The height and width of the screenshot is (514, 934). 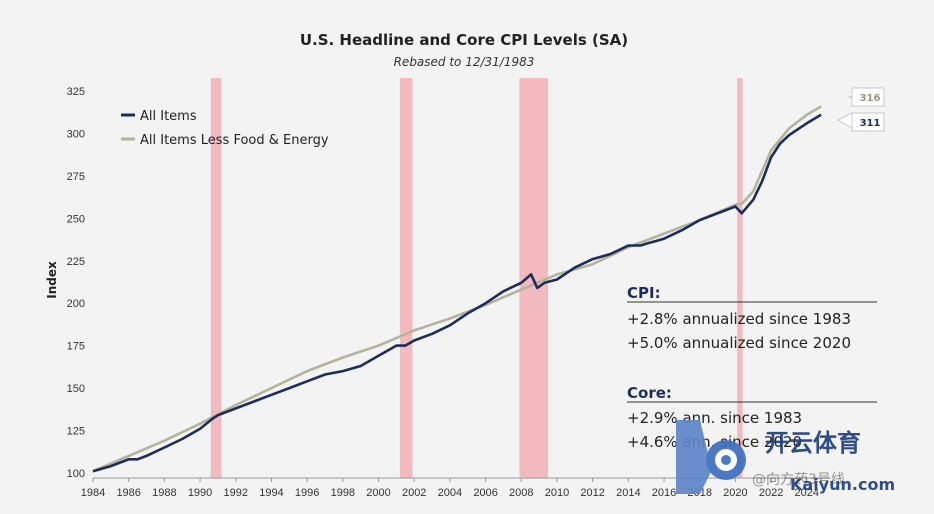 I want to click on watermark-url-text: Kaiyun.com, so click(x=842, y=484).